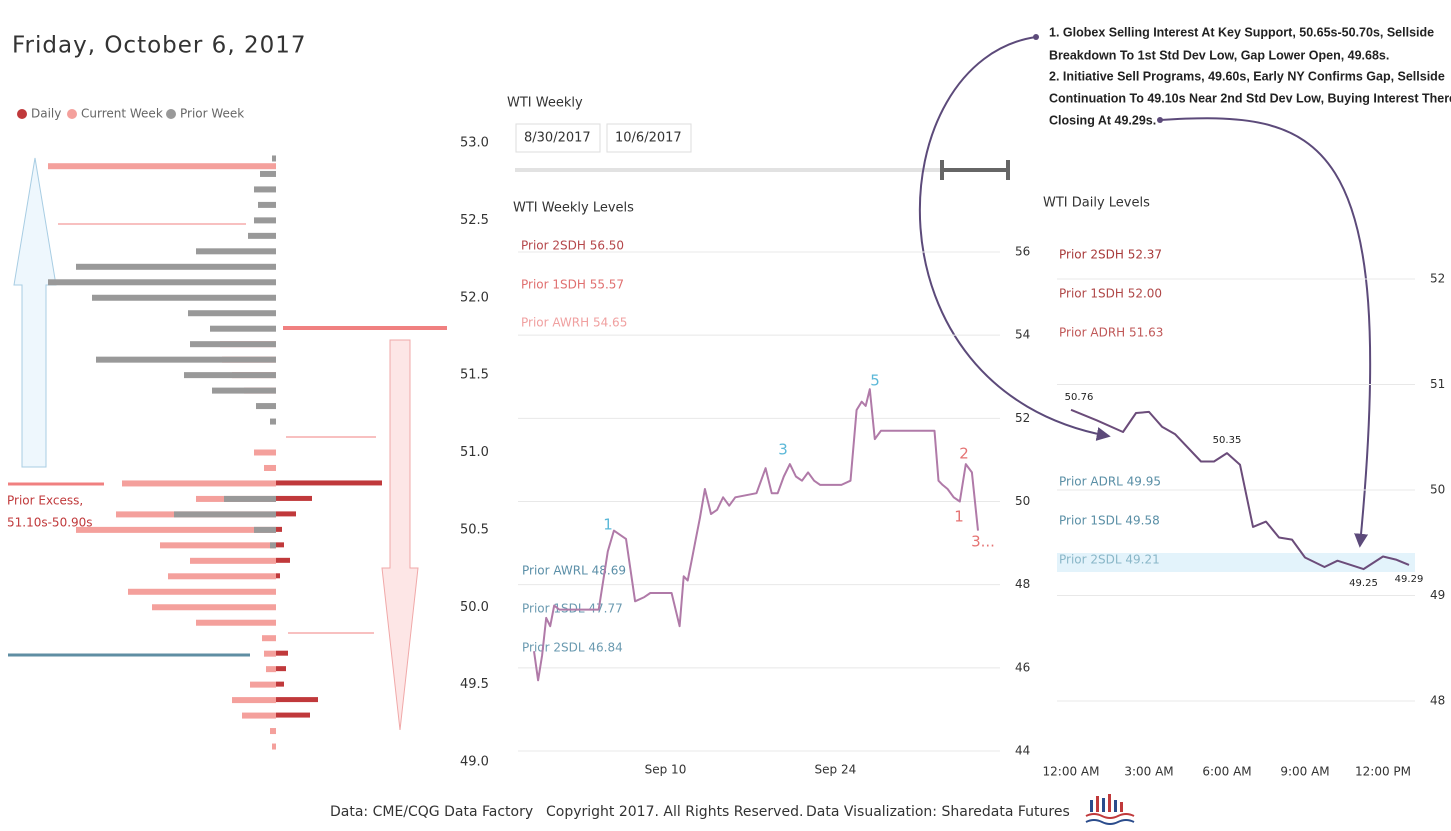 This screenshot has height=831, width=1451. Describe the element at coordinates (1079, 397) in the screenshot. I see `data-label: 50.76` at that location.